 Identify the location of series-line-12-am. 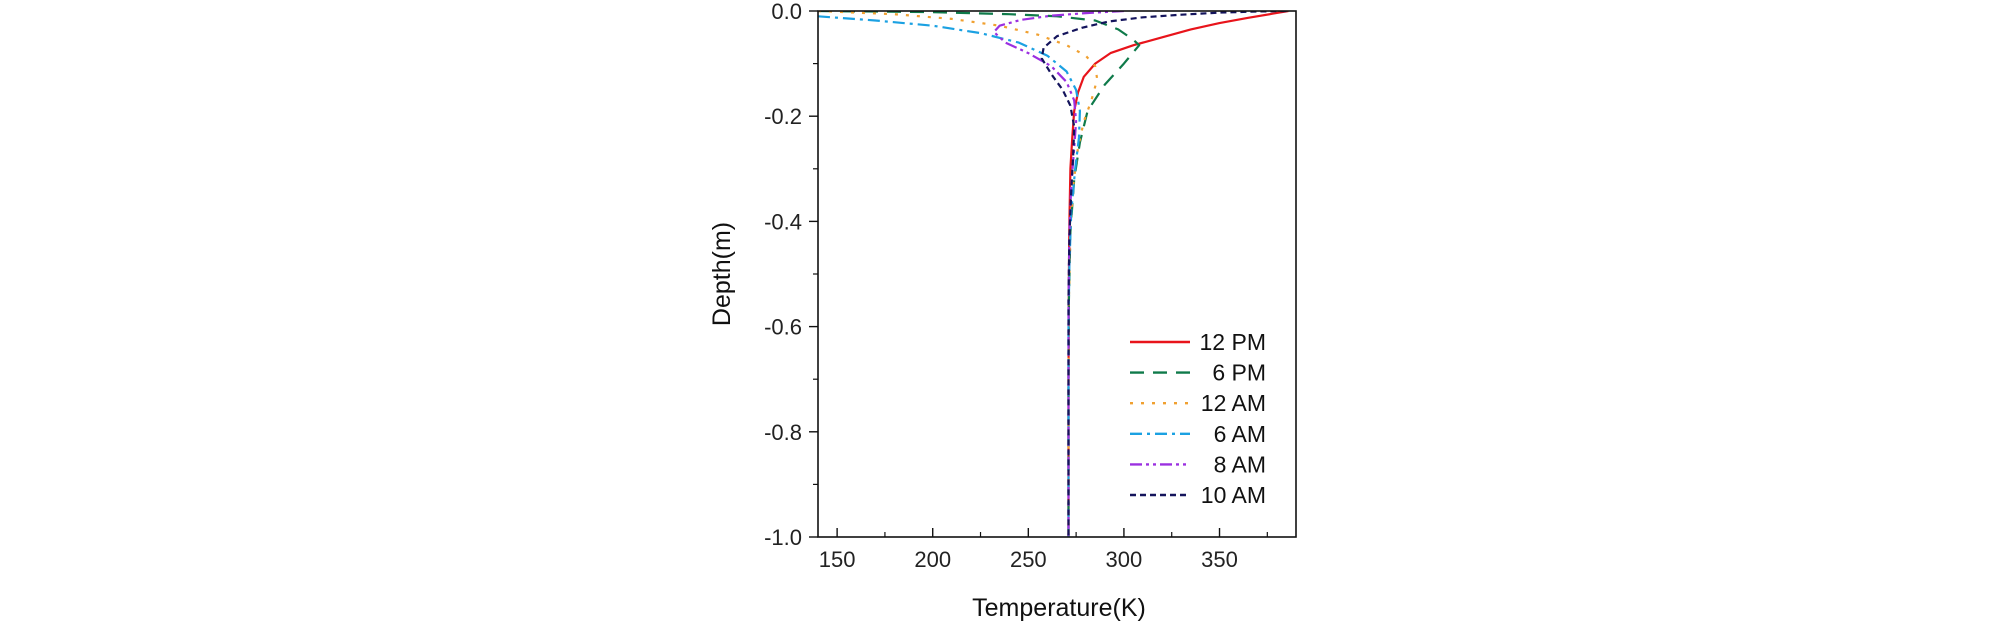
(958, 274).